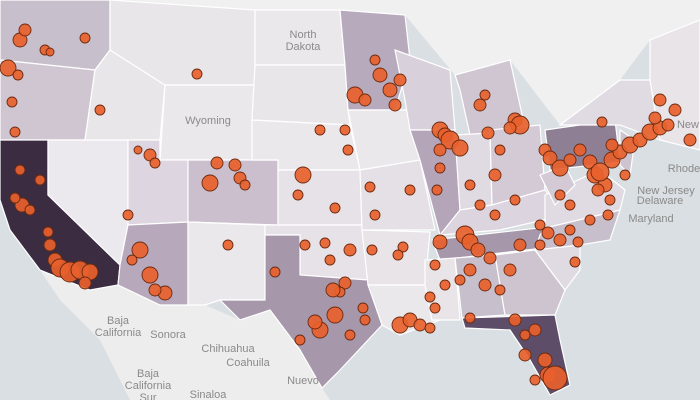  I want to click on mexico, so click(185, 335).